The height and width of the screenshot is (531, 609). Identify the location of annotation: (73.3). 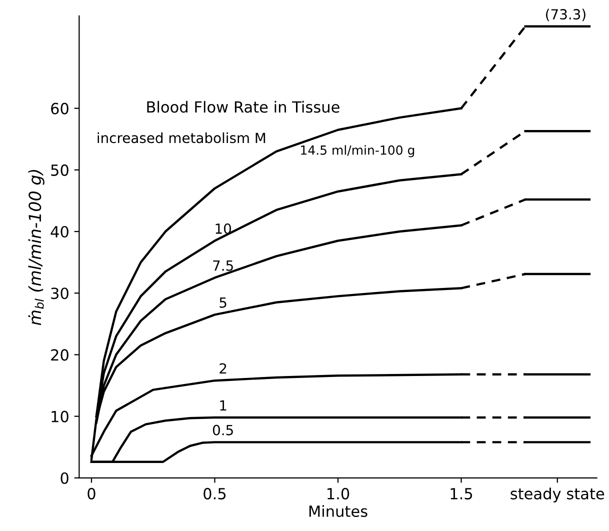
(566, 15).